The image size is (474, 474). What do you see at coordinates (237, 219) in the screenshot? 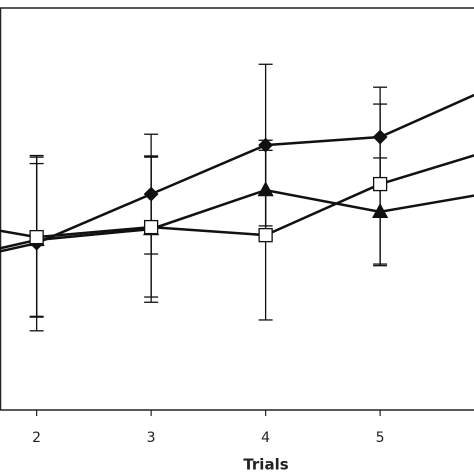
I see `series-line` at bounding box center [237, 219].